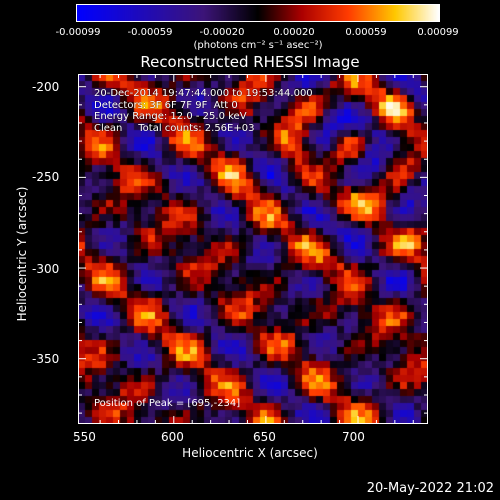 The width and height of the screenshot is (500, 500). What do you see at coordinates (258, 45) in the screenshot?
I see `colorbar-units: (photons cm⁻² s⁻¹ asec⁻²)` at bounding box center [258, 45].